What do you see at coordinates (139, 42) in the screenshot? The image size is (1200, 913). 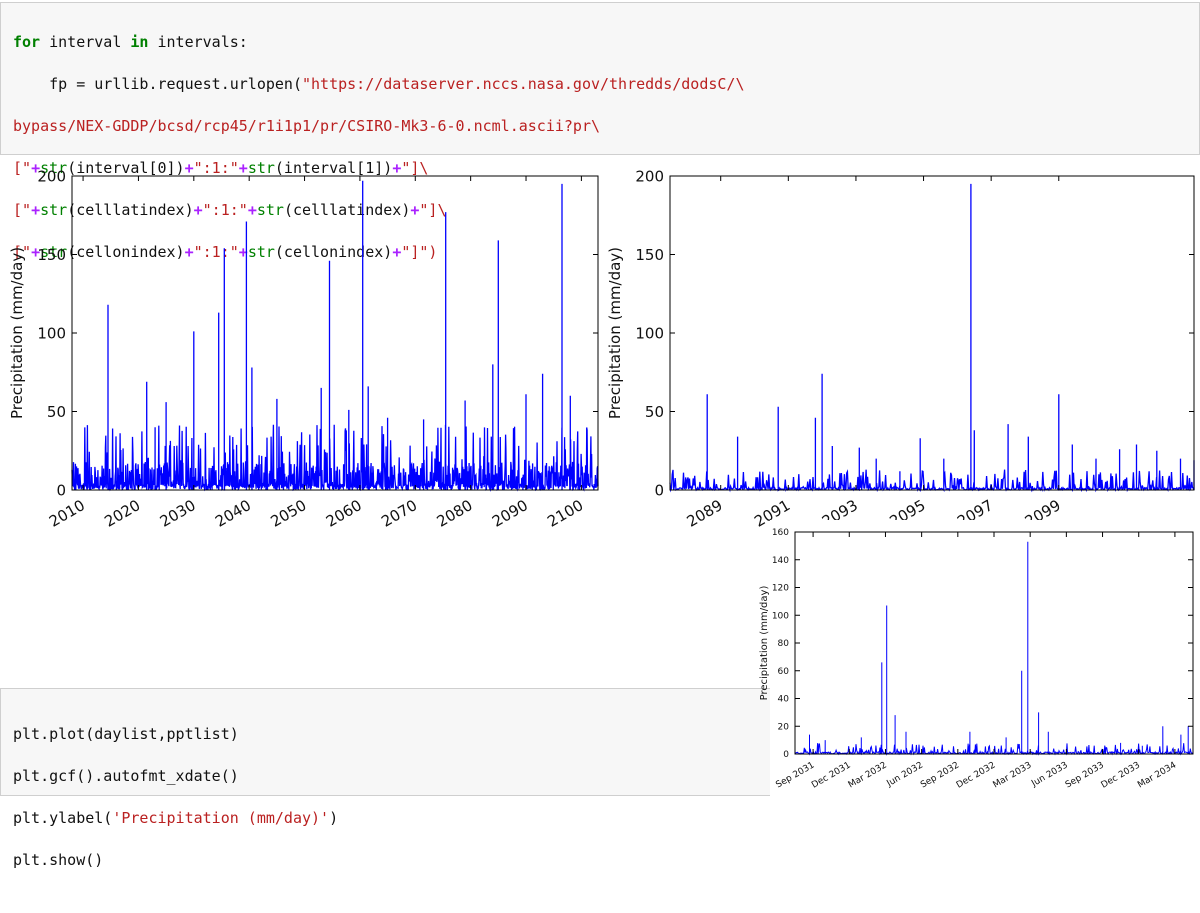 I see `keyword-in: in` at bounding box center [139, 42].